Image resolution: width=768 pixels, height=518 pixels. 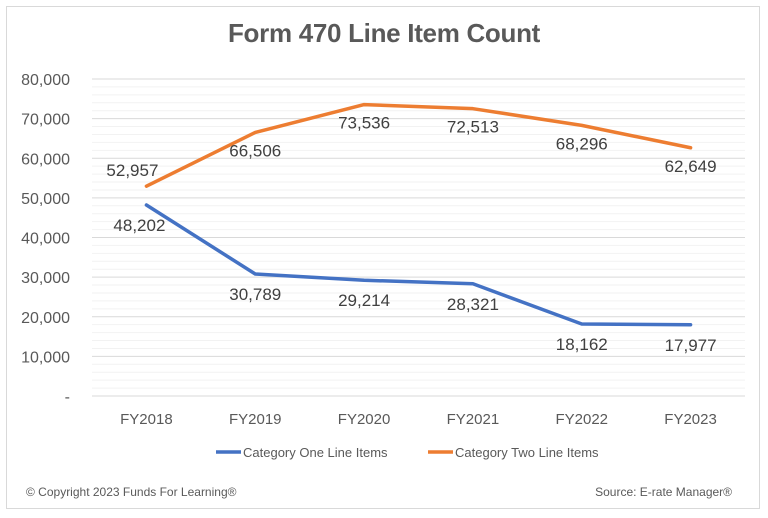 I want to click on data-label: 28,321, so click(x=473, y=304).